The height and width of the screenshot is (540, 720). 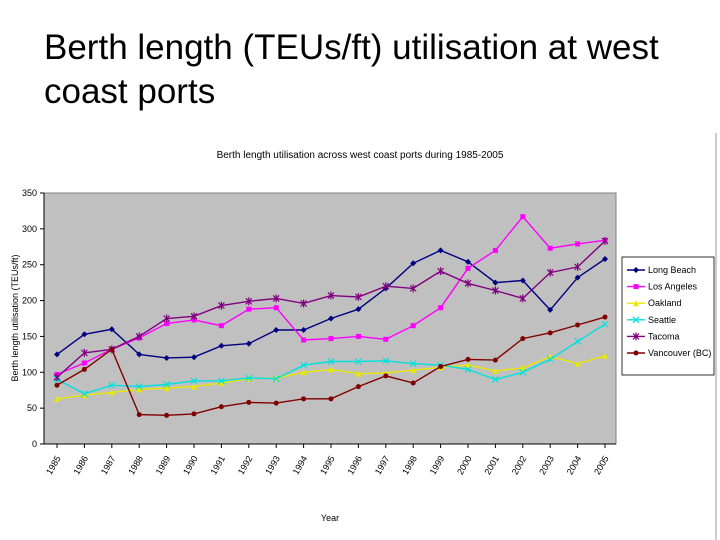 What do you see at coordinates (491, 465) in the screenshot?
I see `x-tick-label: 2001` at bounding box center [491, 465].